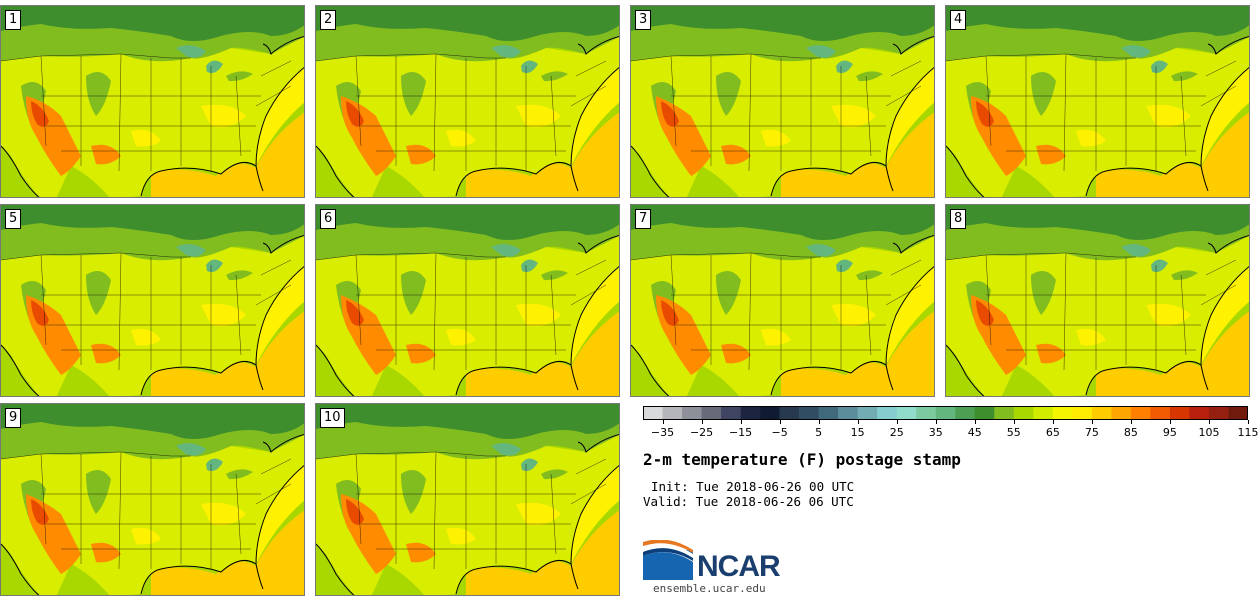  What do you see at coordinates (13, 20) in the screenshot?
I see `member-number-label: 1` at bounding box center [13, 20].